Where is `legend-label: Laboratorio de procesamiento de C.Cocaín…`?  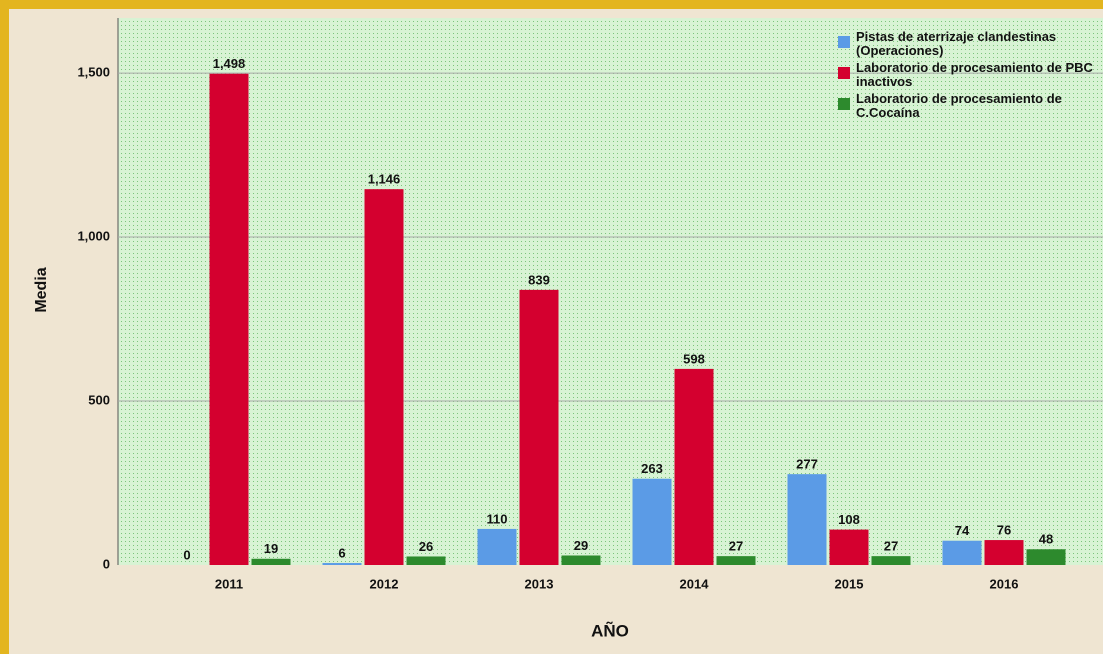
legend-label: Laboratorio de procesamiento de C.Cocaín… is located at coordinates (959, 105).